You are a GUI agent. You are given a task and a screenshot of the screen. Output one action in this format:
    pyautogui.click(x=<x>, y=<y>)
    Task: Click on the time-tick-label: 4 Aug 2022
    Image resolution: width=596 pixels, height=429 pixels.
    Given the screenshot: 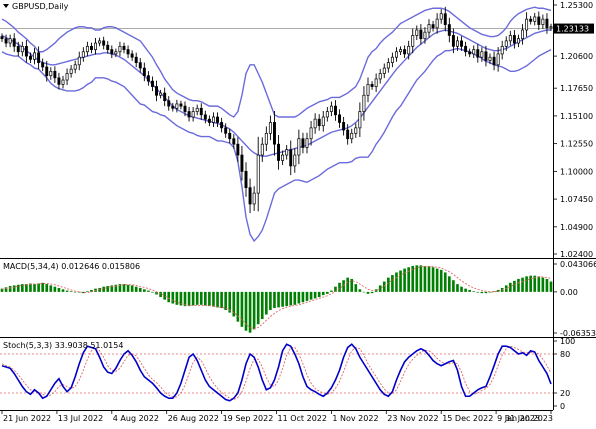 What is the action you would take?
    pyautogui.click(x=136, y=418)
    